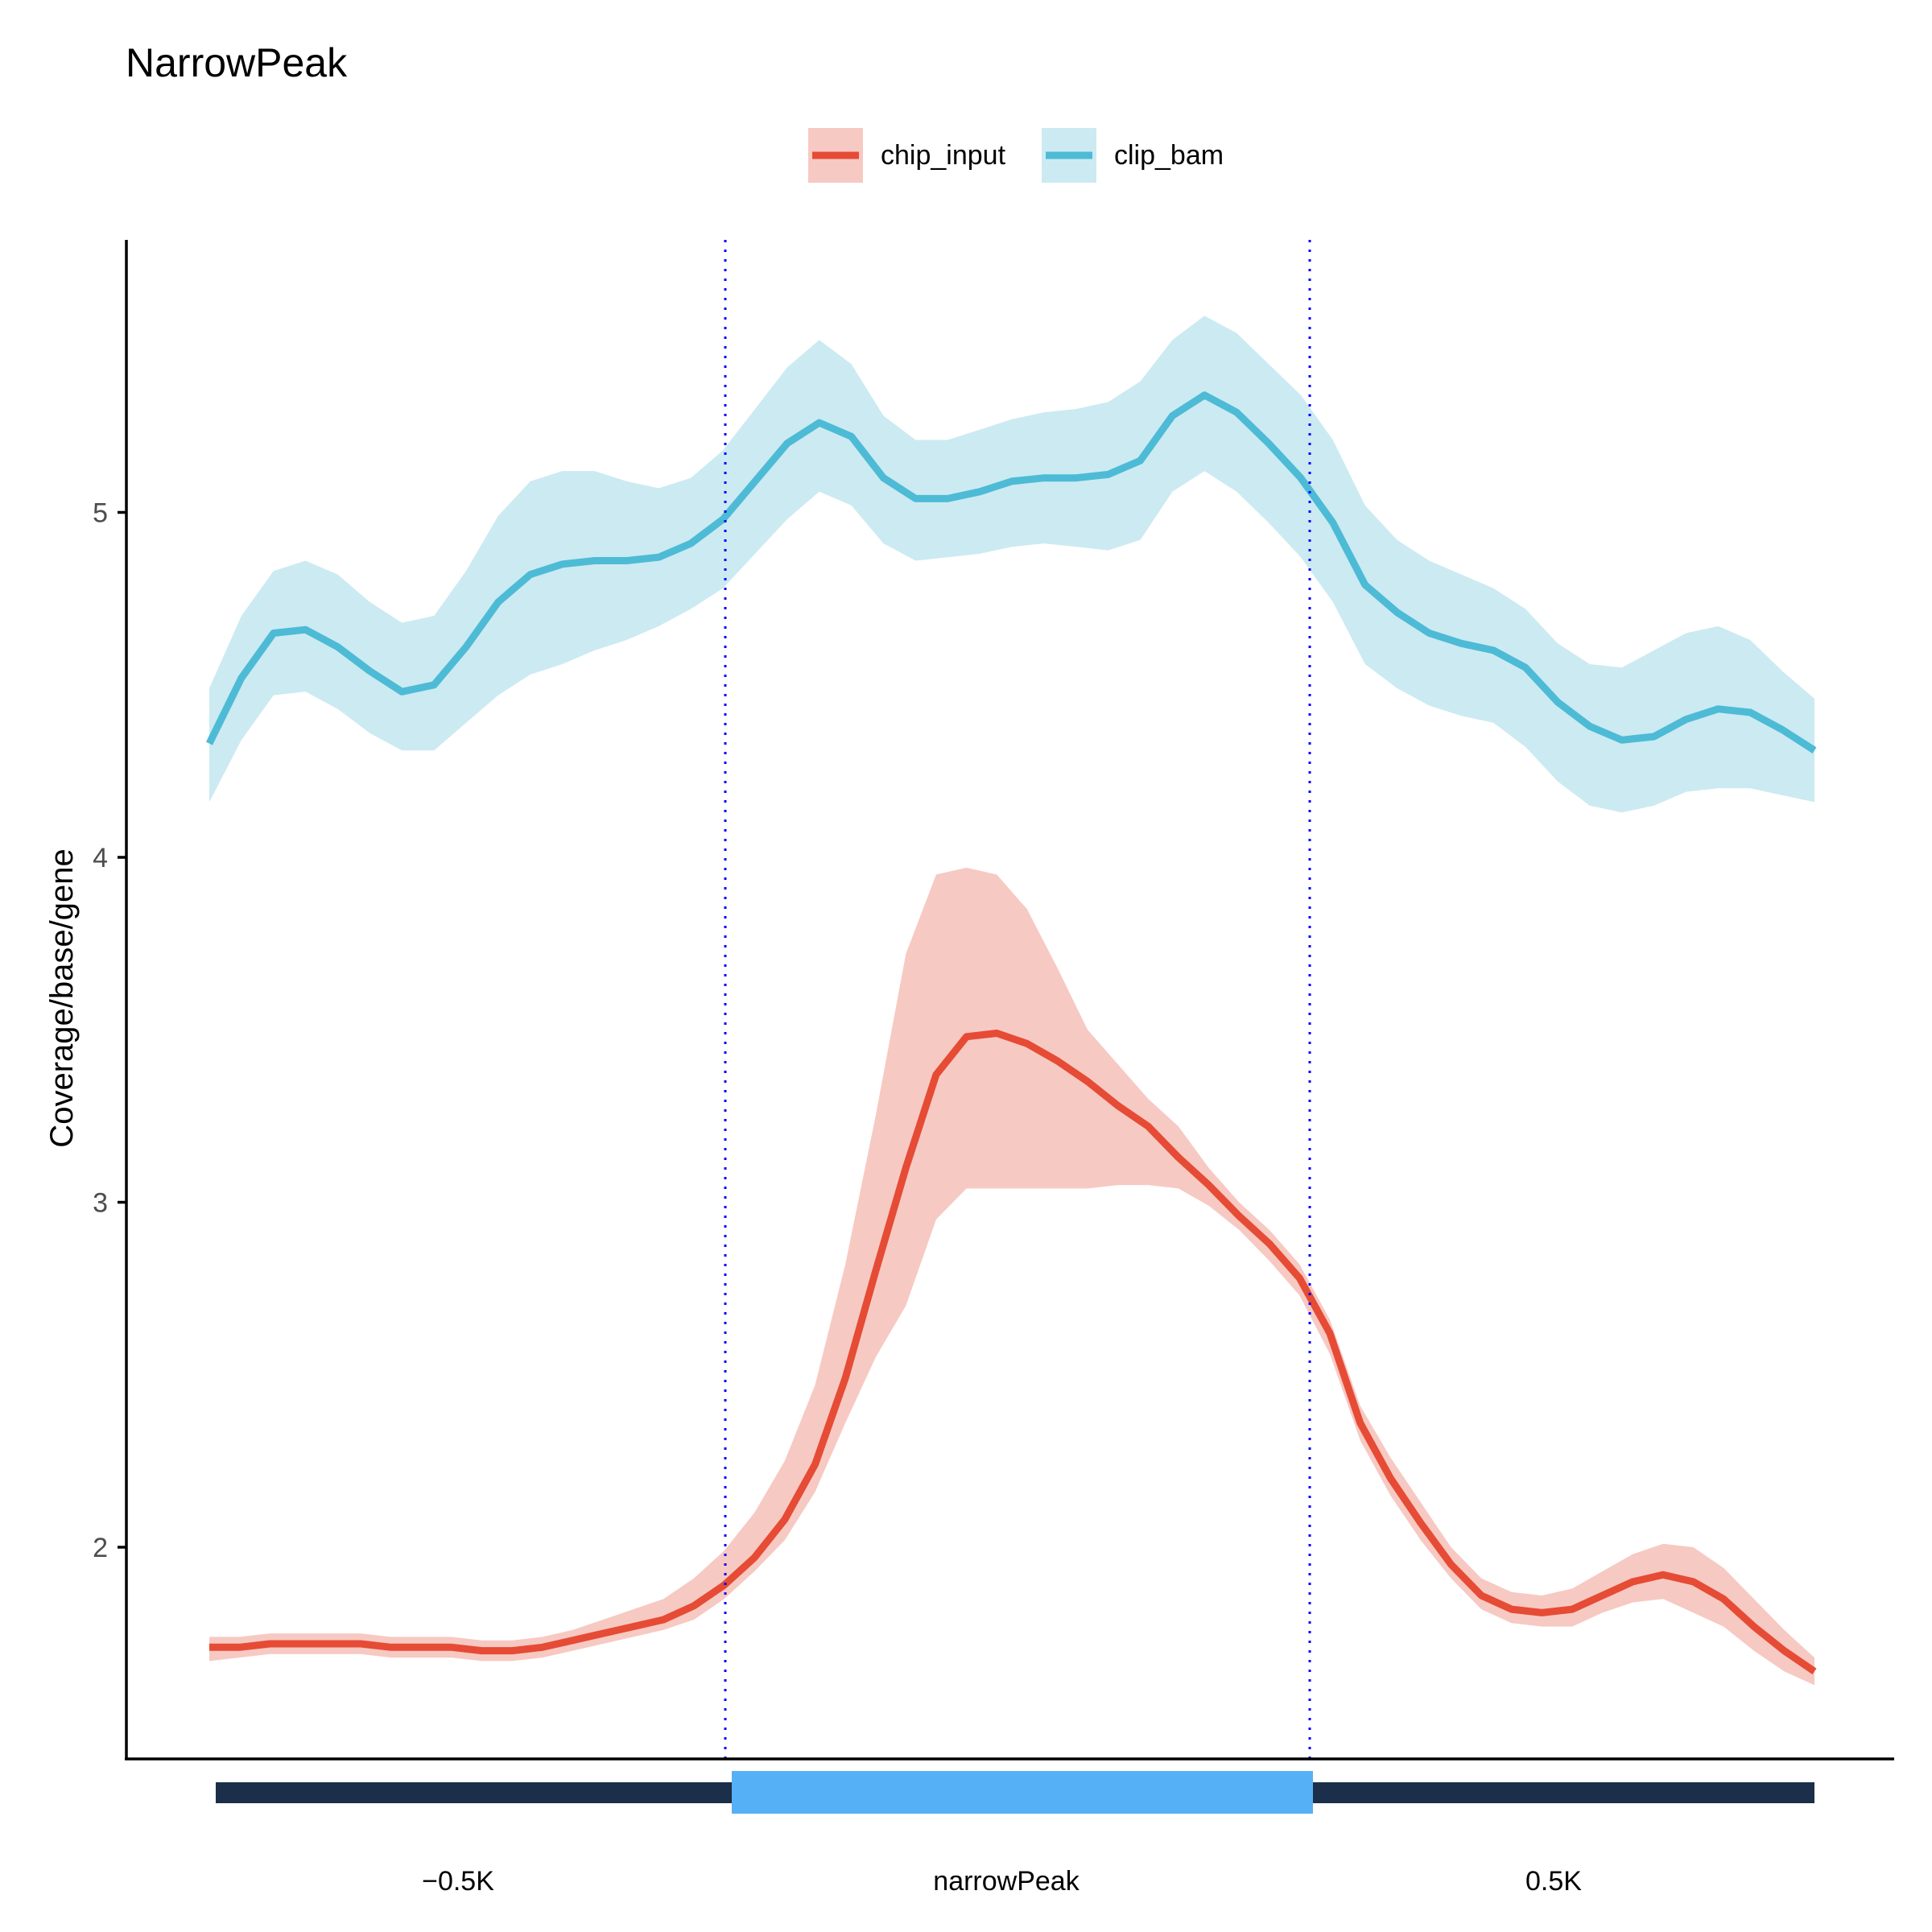  What do you see at coordinates (237, 62) in the screenshot?
I see `chart-title: NarrowPeak` at bounding box center [237, 62].